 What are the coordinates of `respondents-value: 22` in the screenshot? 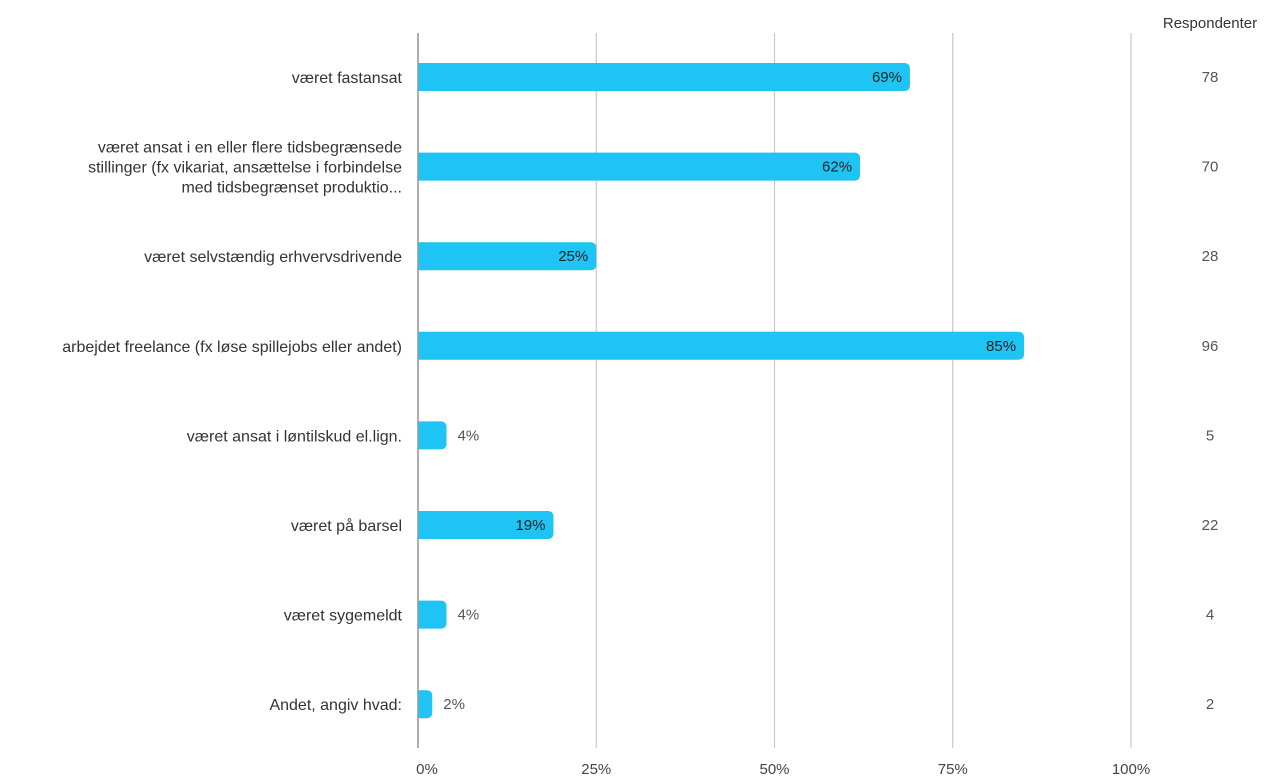 It's located at (1210, 525).